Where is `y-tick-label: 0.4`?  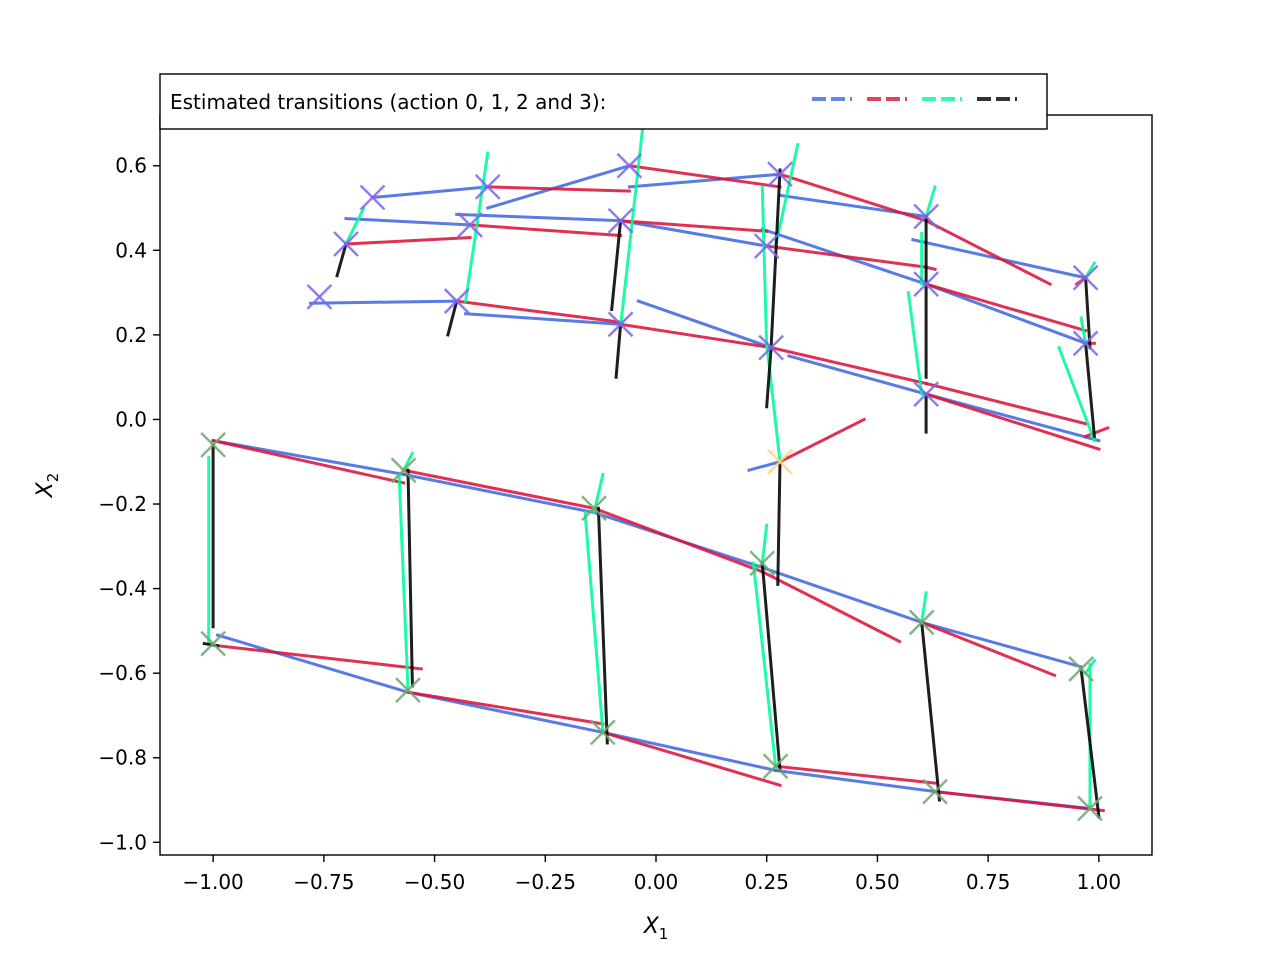 y-tick-label: 0.4 is located at coordinates (131, 250).